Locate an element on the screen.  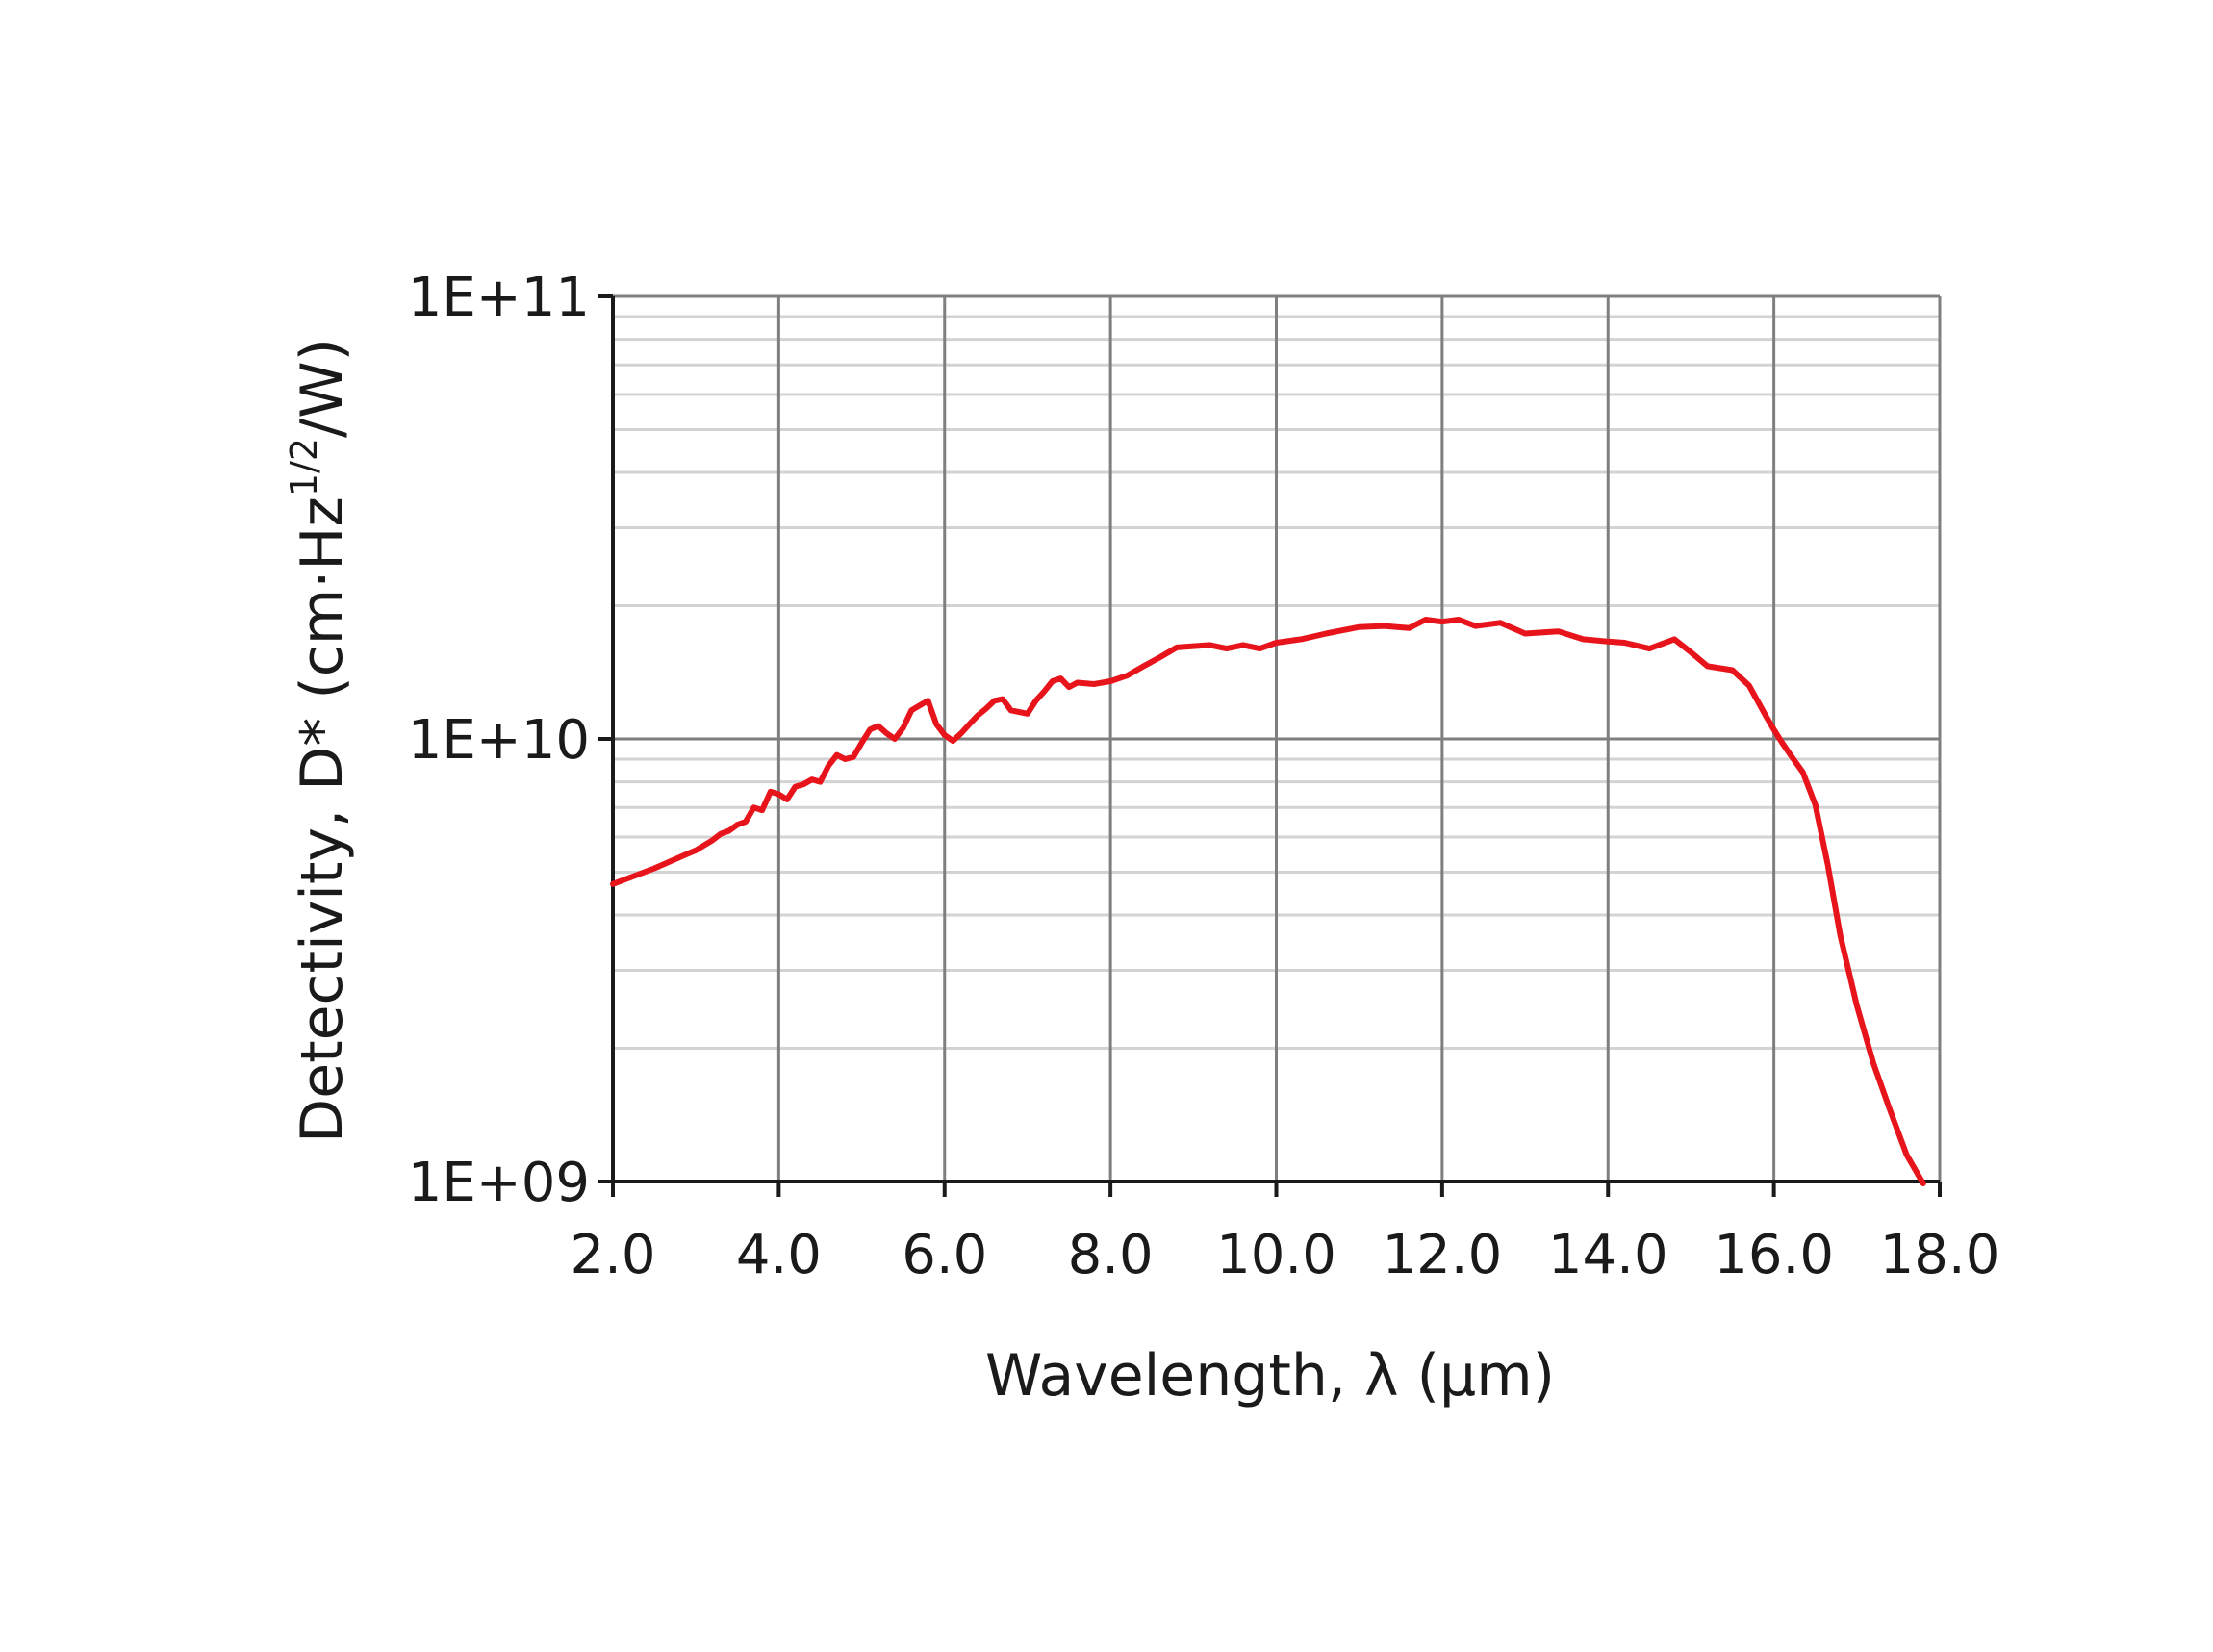
y-tick-label: 1E+09 is located at coordinates (499, 1183).